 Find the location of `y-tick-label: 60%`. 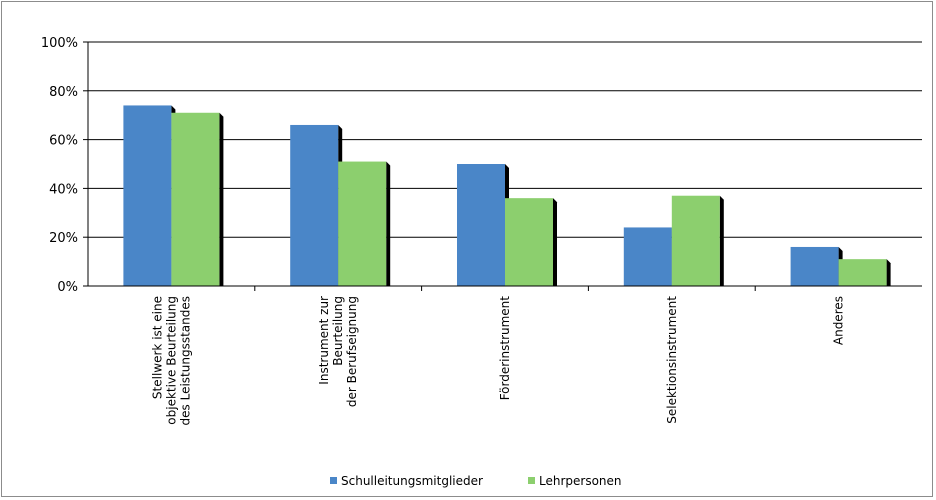

y-tick-label: 60% is located at coordinates (63, 141).